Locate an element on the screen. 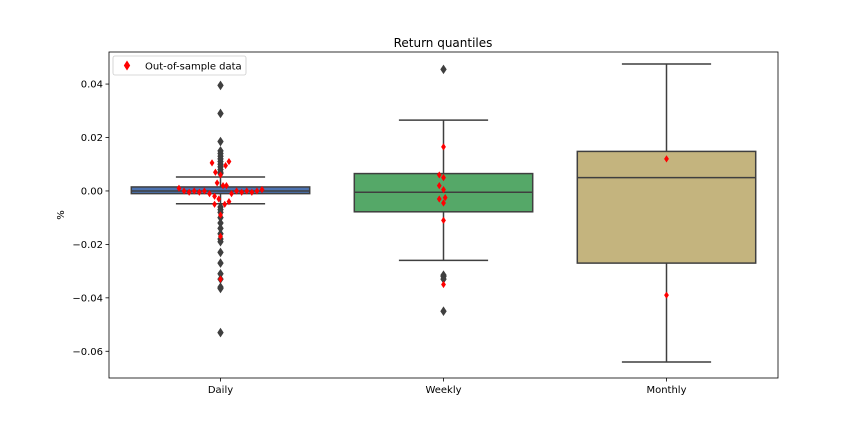  box-daily is located at coordinates (220, 209).